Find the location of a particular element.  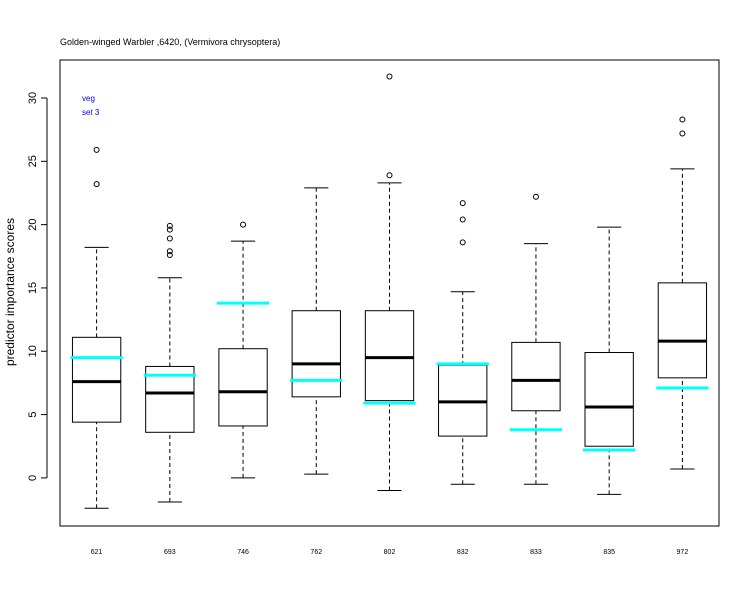

y-tick-label: 20 is located at coordinates (33, 224).